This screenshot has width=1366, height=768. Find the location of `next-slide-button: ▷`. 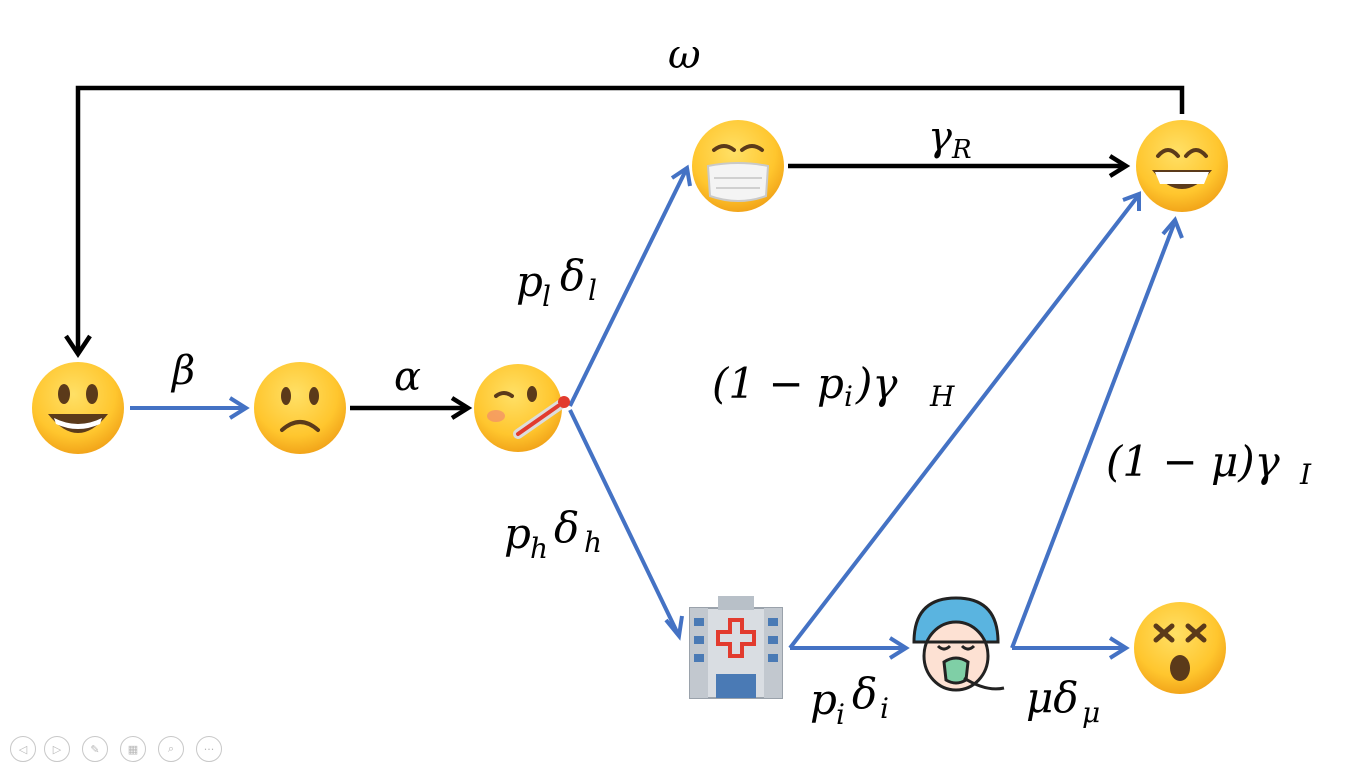

next-slide-button: ▷ is located at coordinates (57, 749).